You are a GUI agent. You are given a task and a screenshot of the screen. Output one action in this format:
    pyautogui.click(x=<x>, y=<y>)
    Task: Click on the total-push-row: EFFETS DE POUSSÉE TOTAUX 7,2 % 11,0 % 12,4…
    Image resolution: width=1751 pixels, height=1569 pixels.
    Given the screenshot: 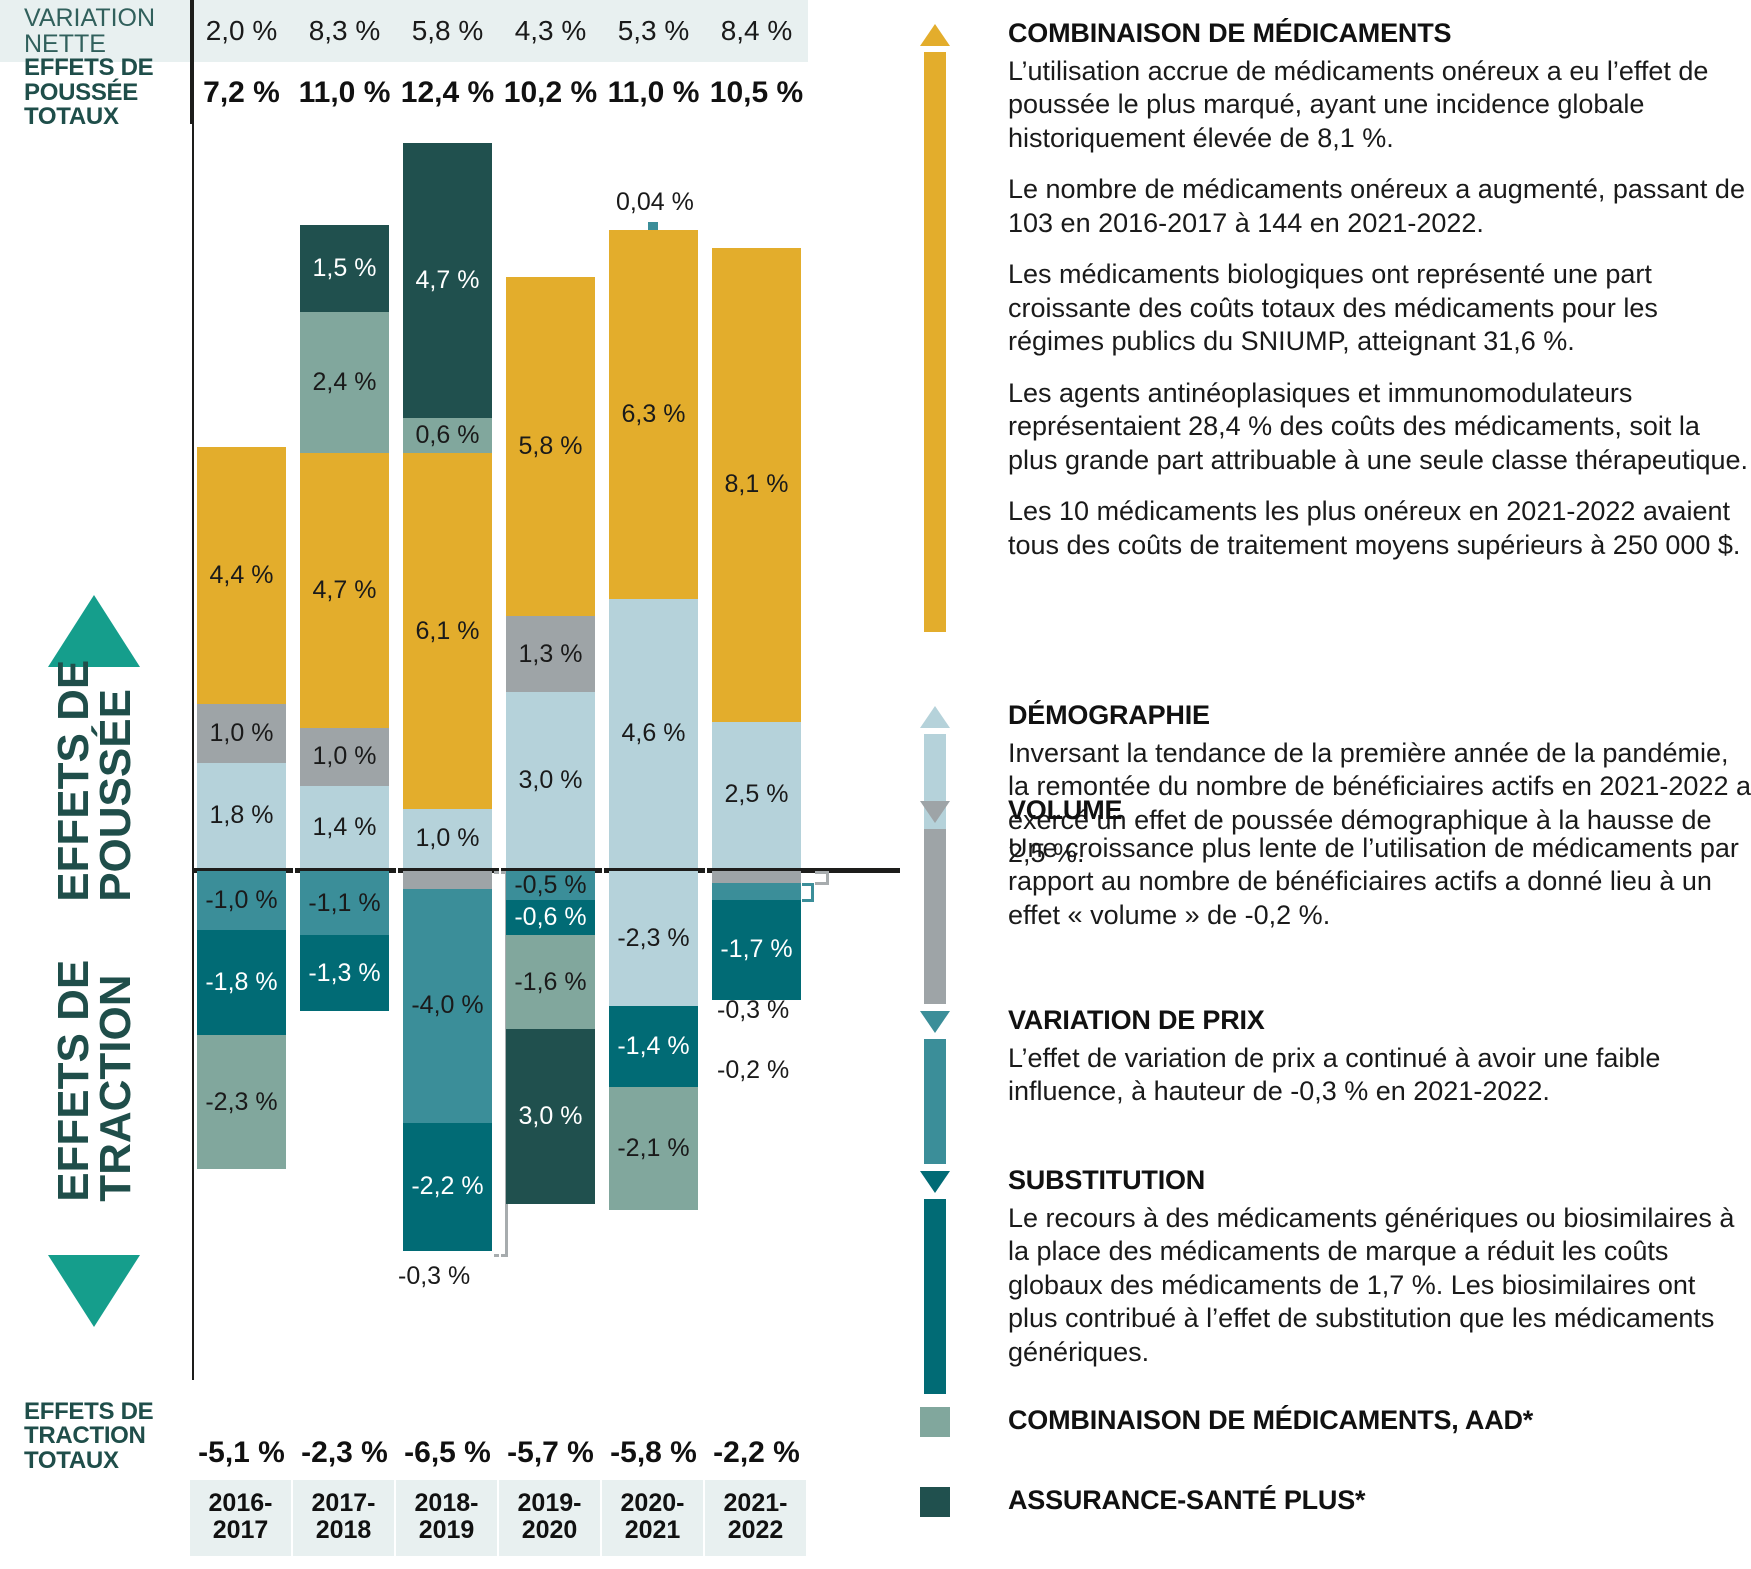 What is the action you would take?
    pyautogui.click(x=450, y=92)
    